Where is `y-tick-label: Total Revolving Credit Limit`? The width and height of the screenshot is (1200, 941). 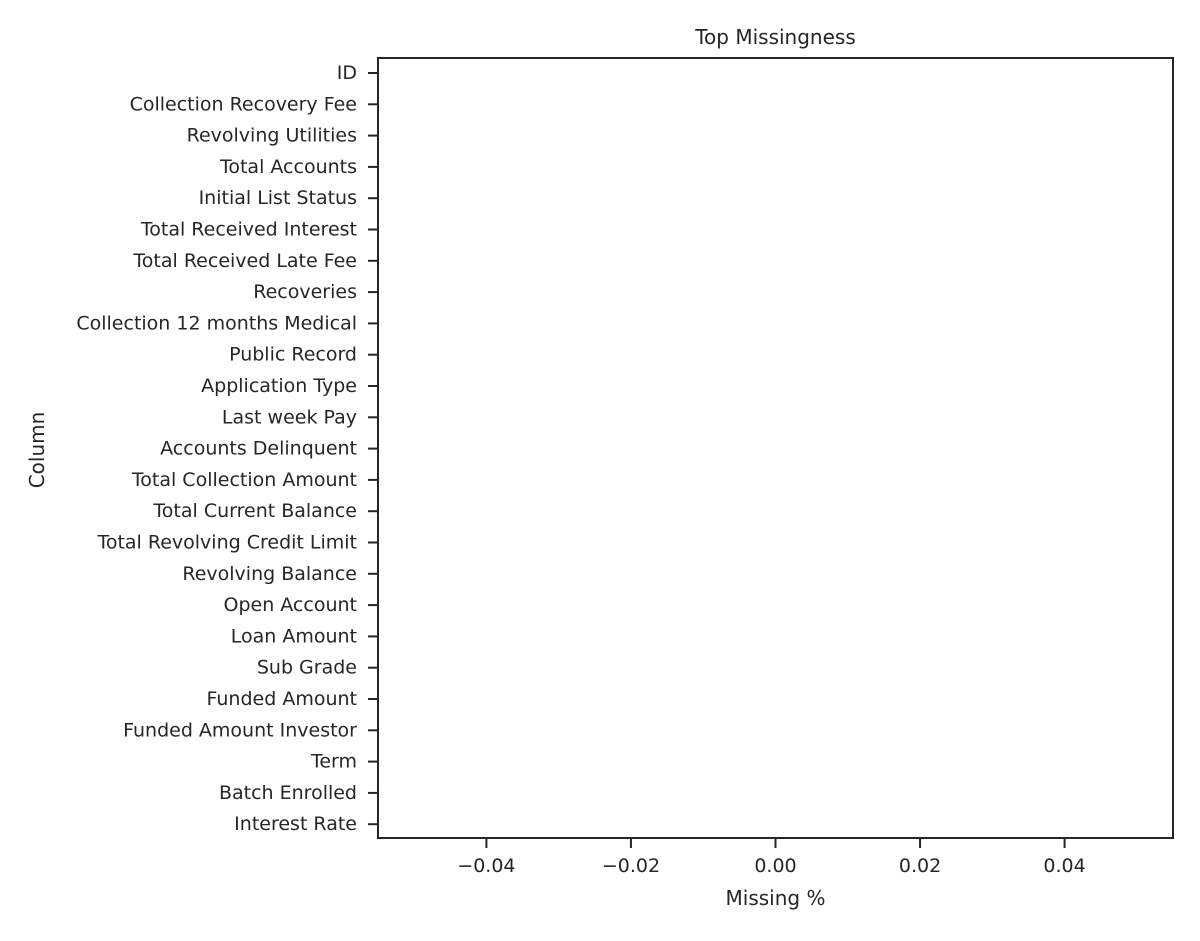 y-tick-label: Total Revolving Credit Limit is located at coordinates (226, 543).